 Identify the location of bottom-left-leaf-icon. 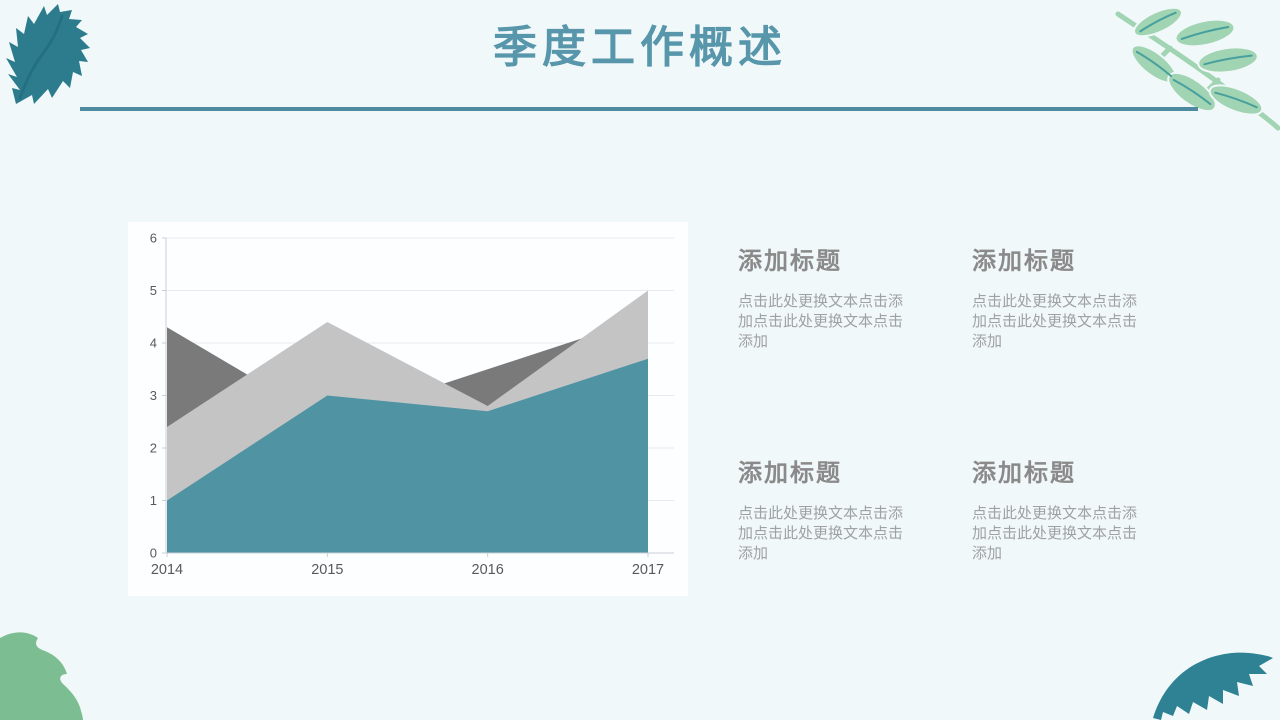
(41, 676).